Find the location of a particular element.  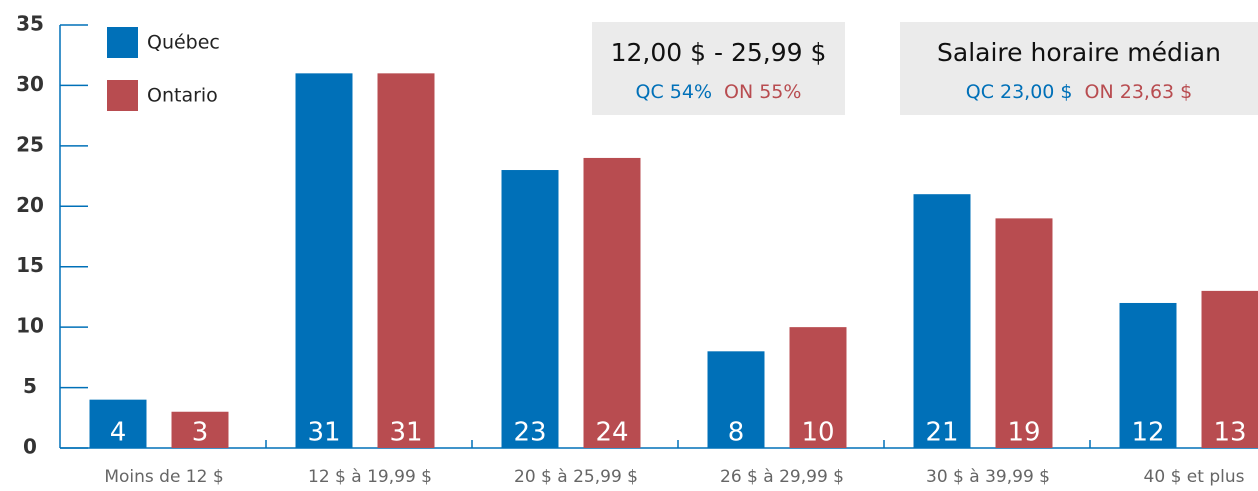

x-tick-label: 12 $ à 19,99 $ is located at coordinates (370, 477).